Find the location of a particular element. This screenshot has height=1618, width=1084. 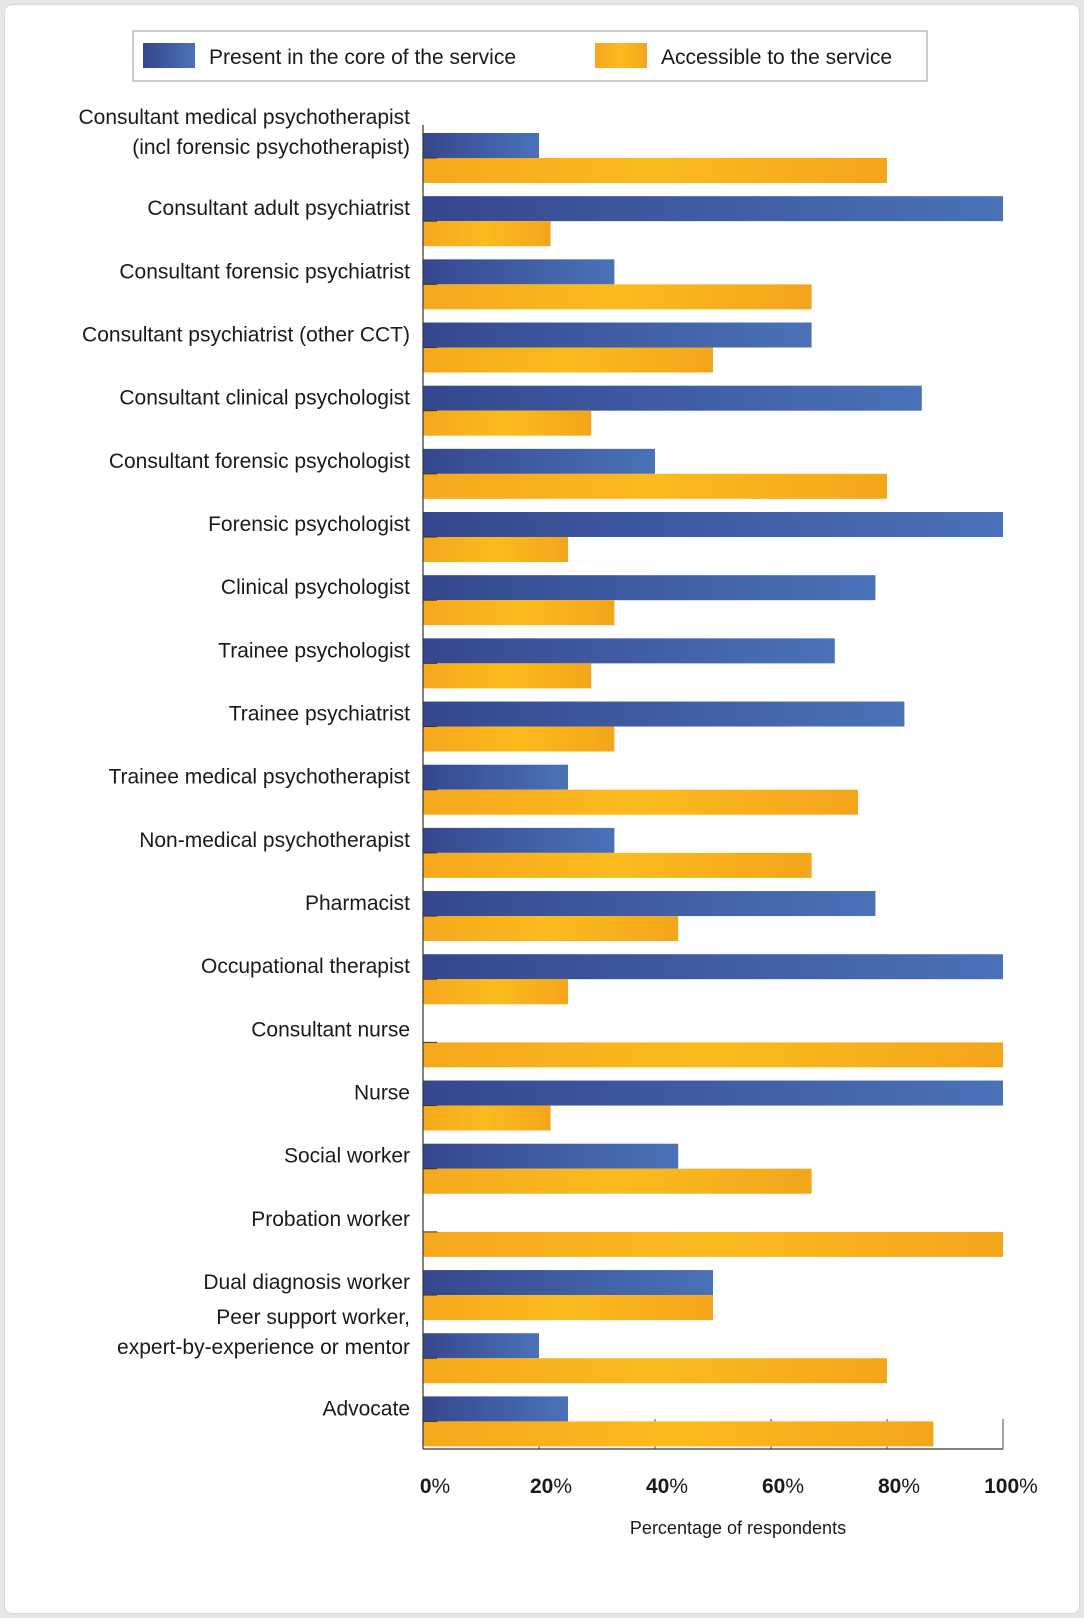

category-label-9-line-0: Trainee psychiatrist is located at coordinates (319, 714).